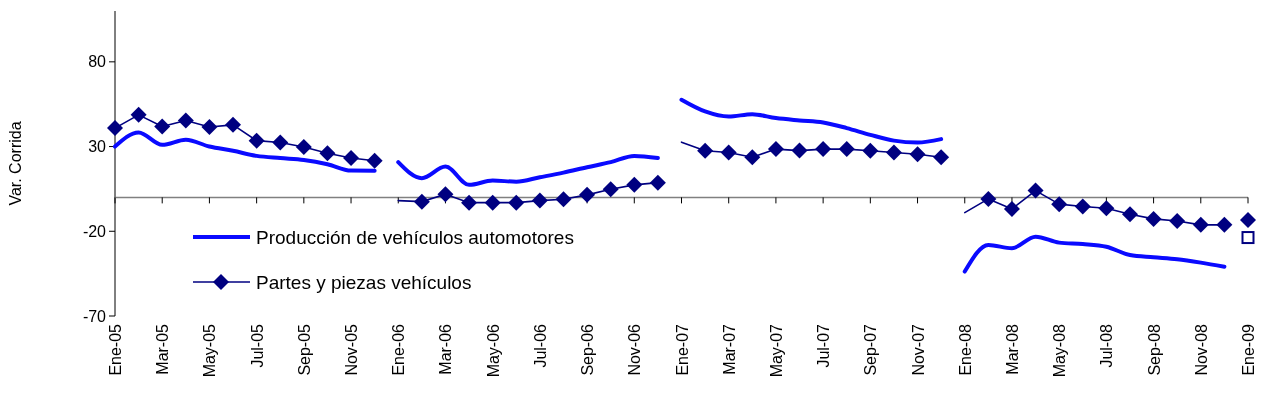 Image resolution: width=1264 pixels, height=402 pixels. Describe the element at coordinates (257, 345) in the screenshot. I see `x-tick-label: Jul-05` at that location.